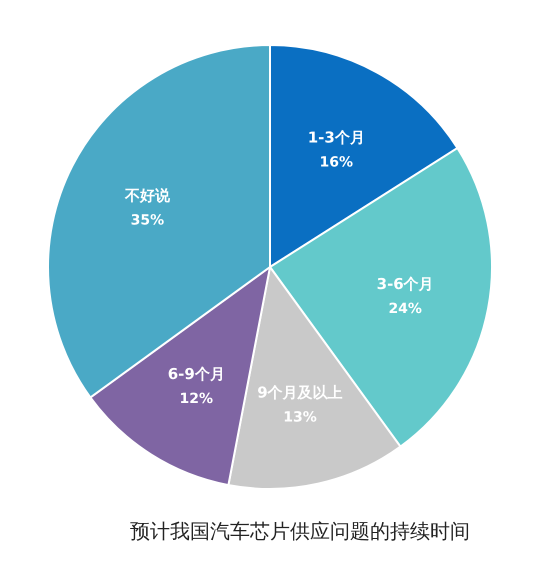 This screenshot has height=582, width=555. I want to click on slice-label: 不好说, so click(147, 195).